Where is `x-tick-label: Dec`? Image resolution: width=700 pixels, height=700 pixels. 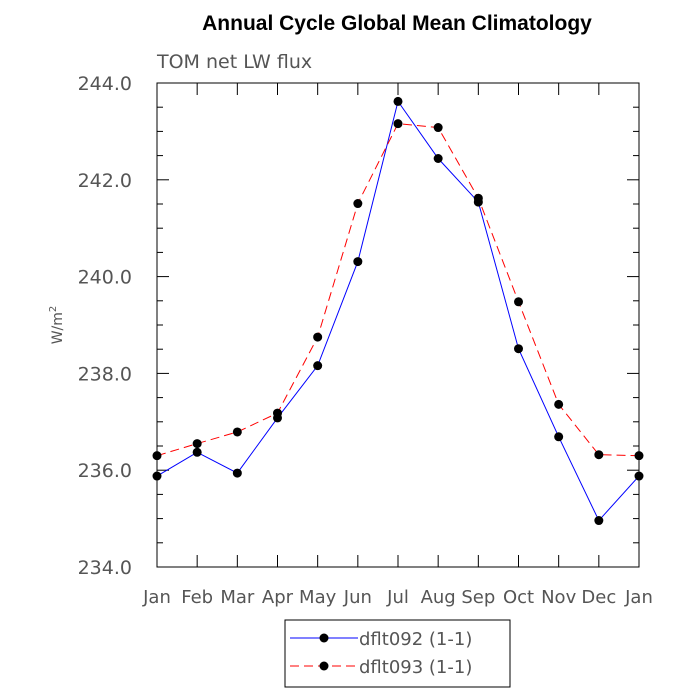
x-tick-label: Dec is located at coordinates (598, 597).